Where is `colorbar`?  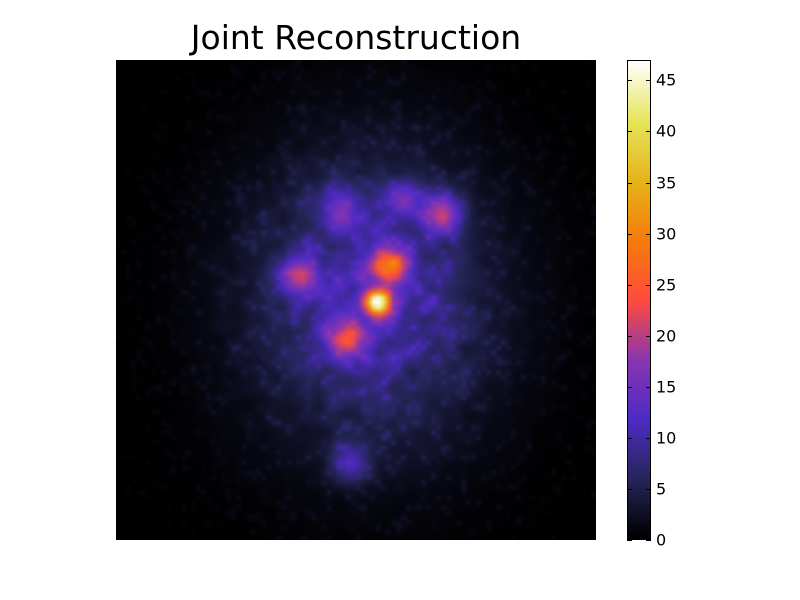 colorbar is located at coordinates (639, 300).